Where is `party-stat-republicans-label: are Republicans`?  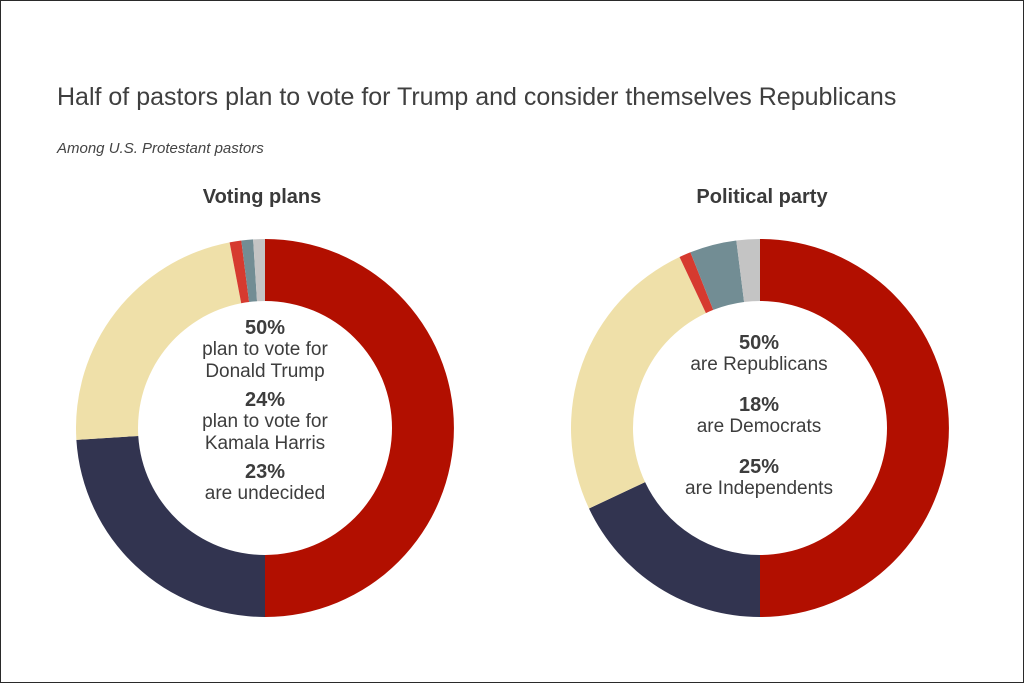 party-stat-republicans-label: are Republicans is located at coordinates (759, 364).